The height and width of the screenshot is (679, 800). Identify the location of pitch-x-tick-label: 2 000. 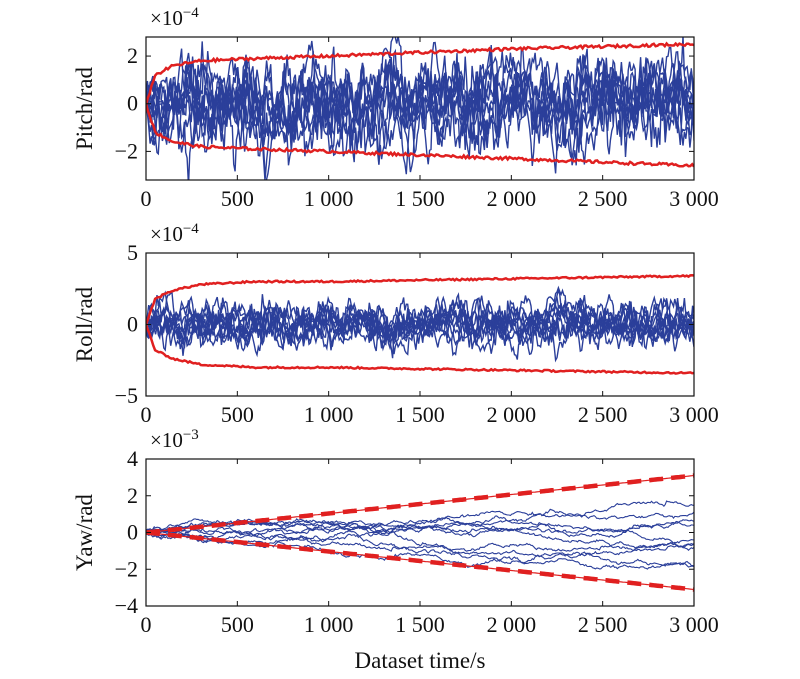
(512, 198).